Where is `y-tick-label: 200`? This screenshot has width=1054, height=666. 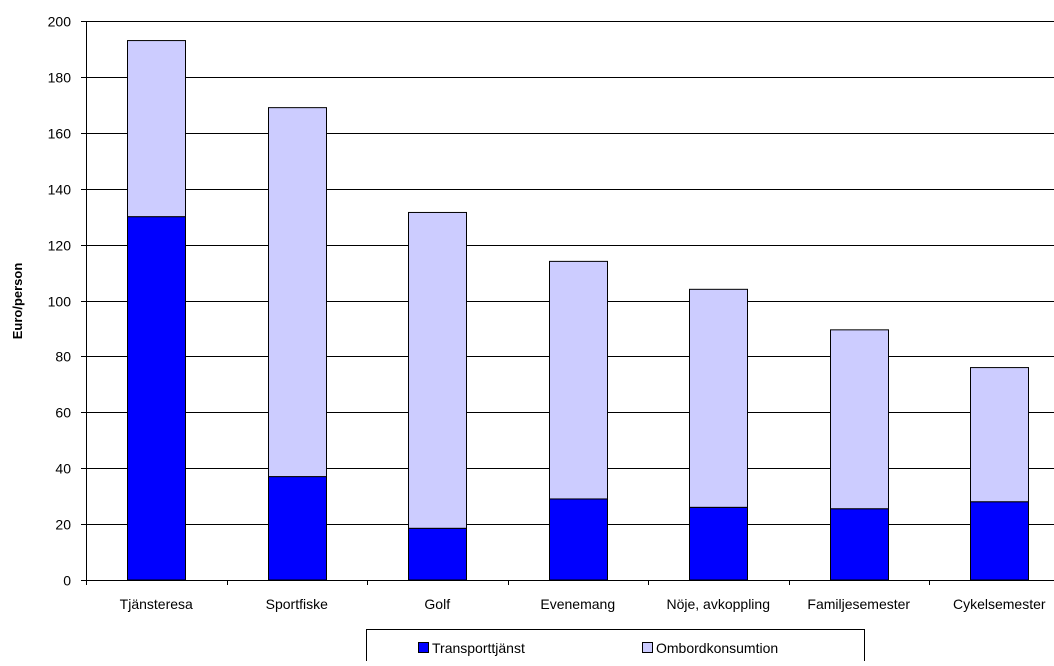 y-tick-label: 200 is located at coordinates (60, 22).